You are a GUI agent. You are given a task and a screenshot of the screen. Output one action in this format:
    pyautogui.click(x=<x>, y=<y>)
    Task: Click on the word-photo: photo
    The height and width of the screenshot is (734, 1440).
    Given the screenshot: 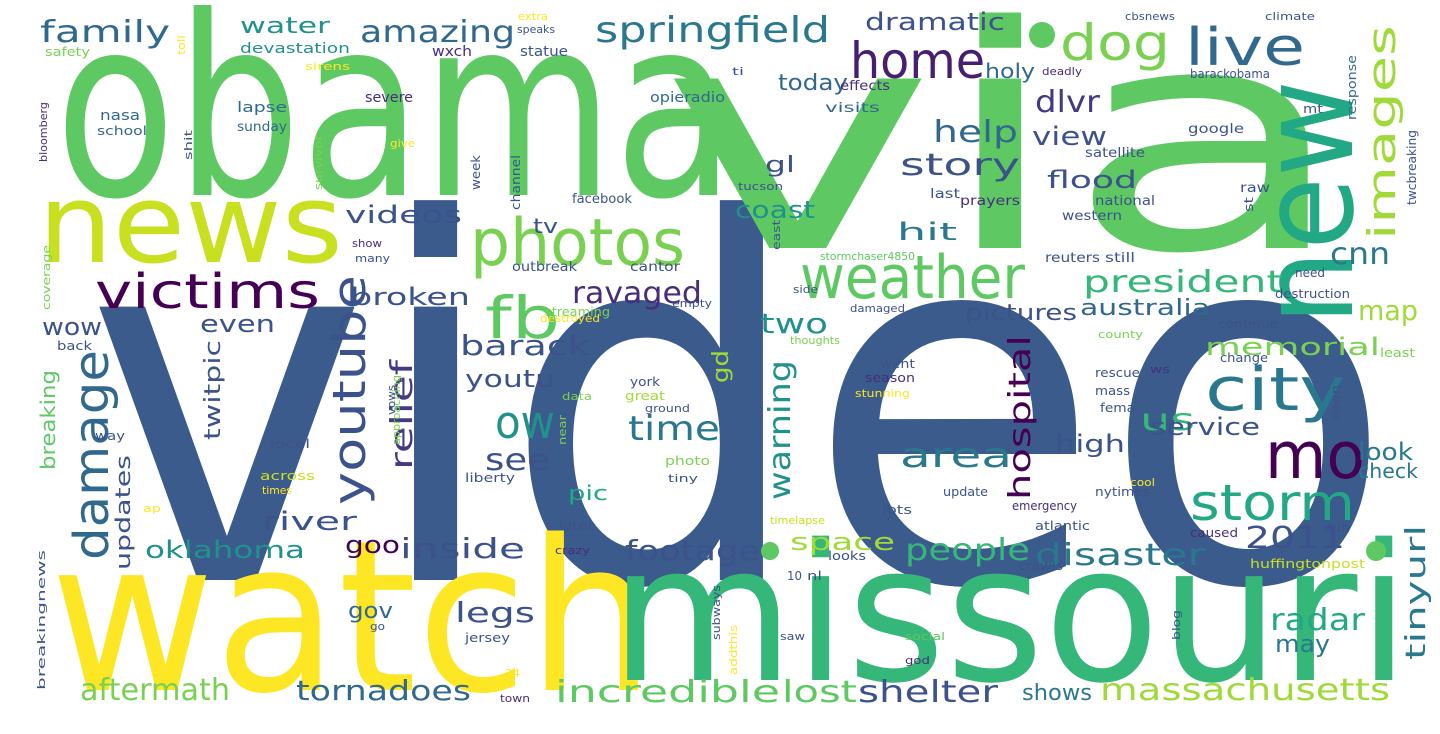 What is the action you would take?
    pyautogui.click(x=687, y=461)
    